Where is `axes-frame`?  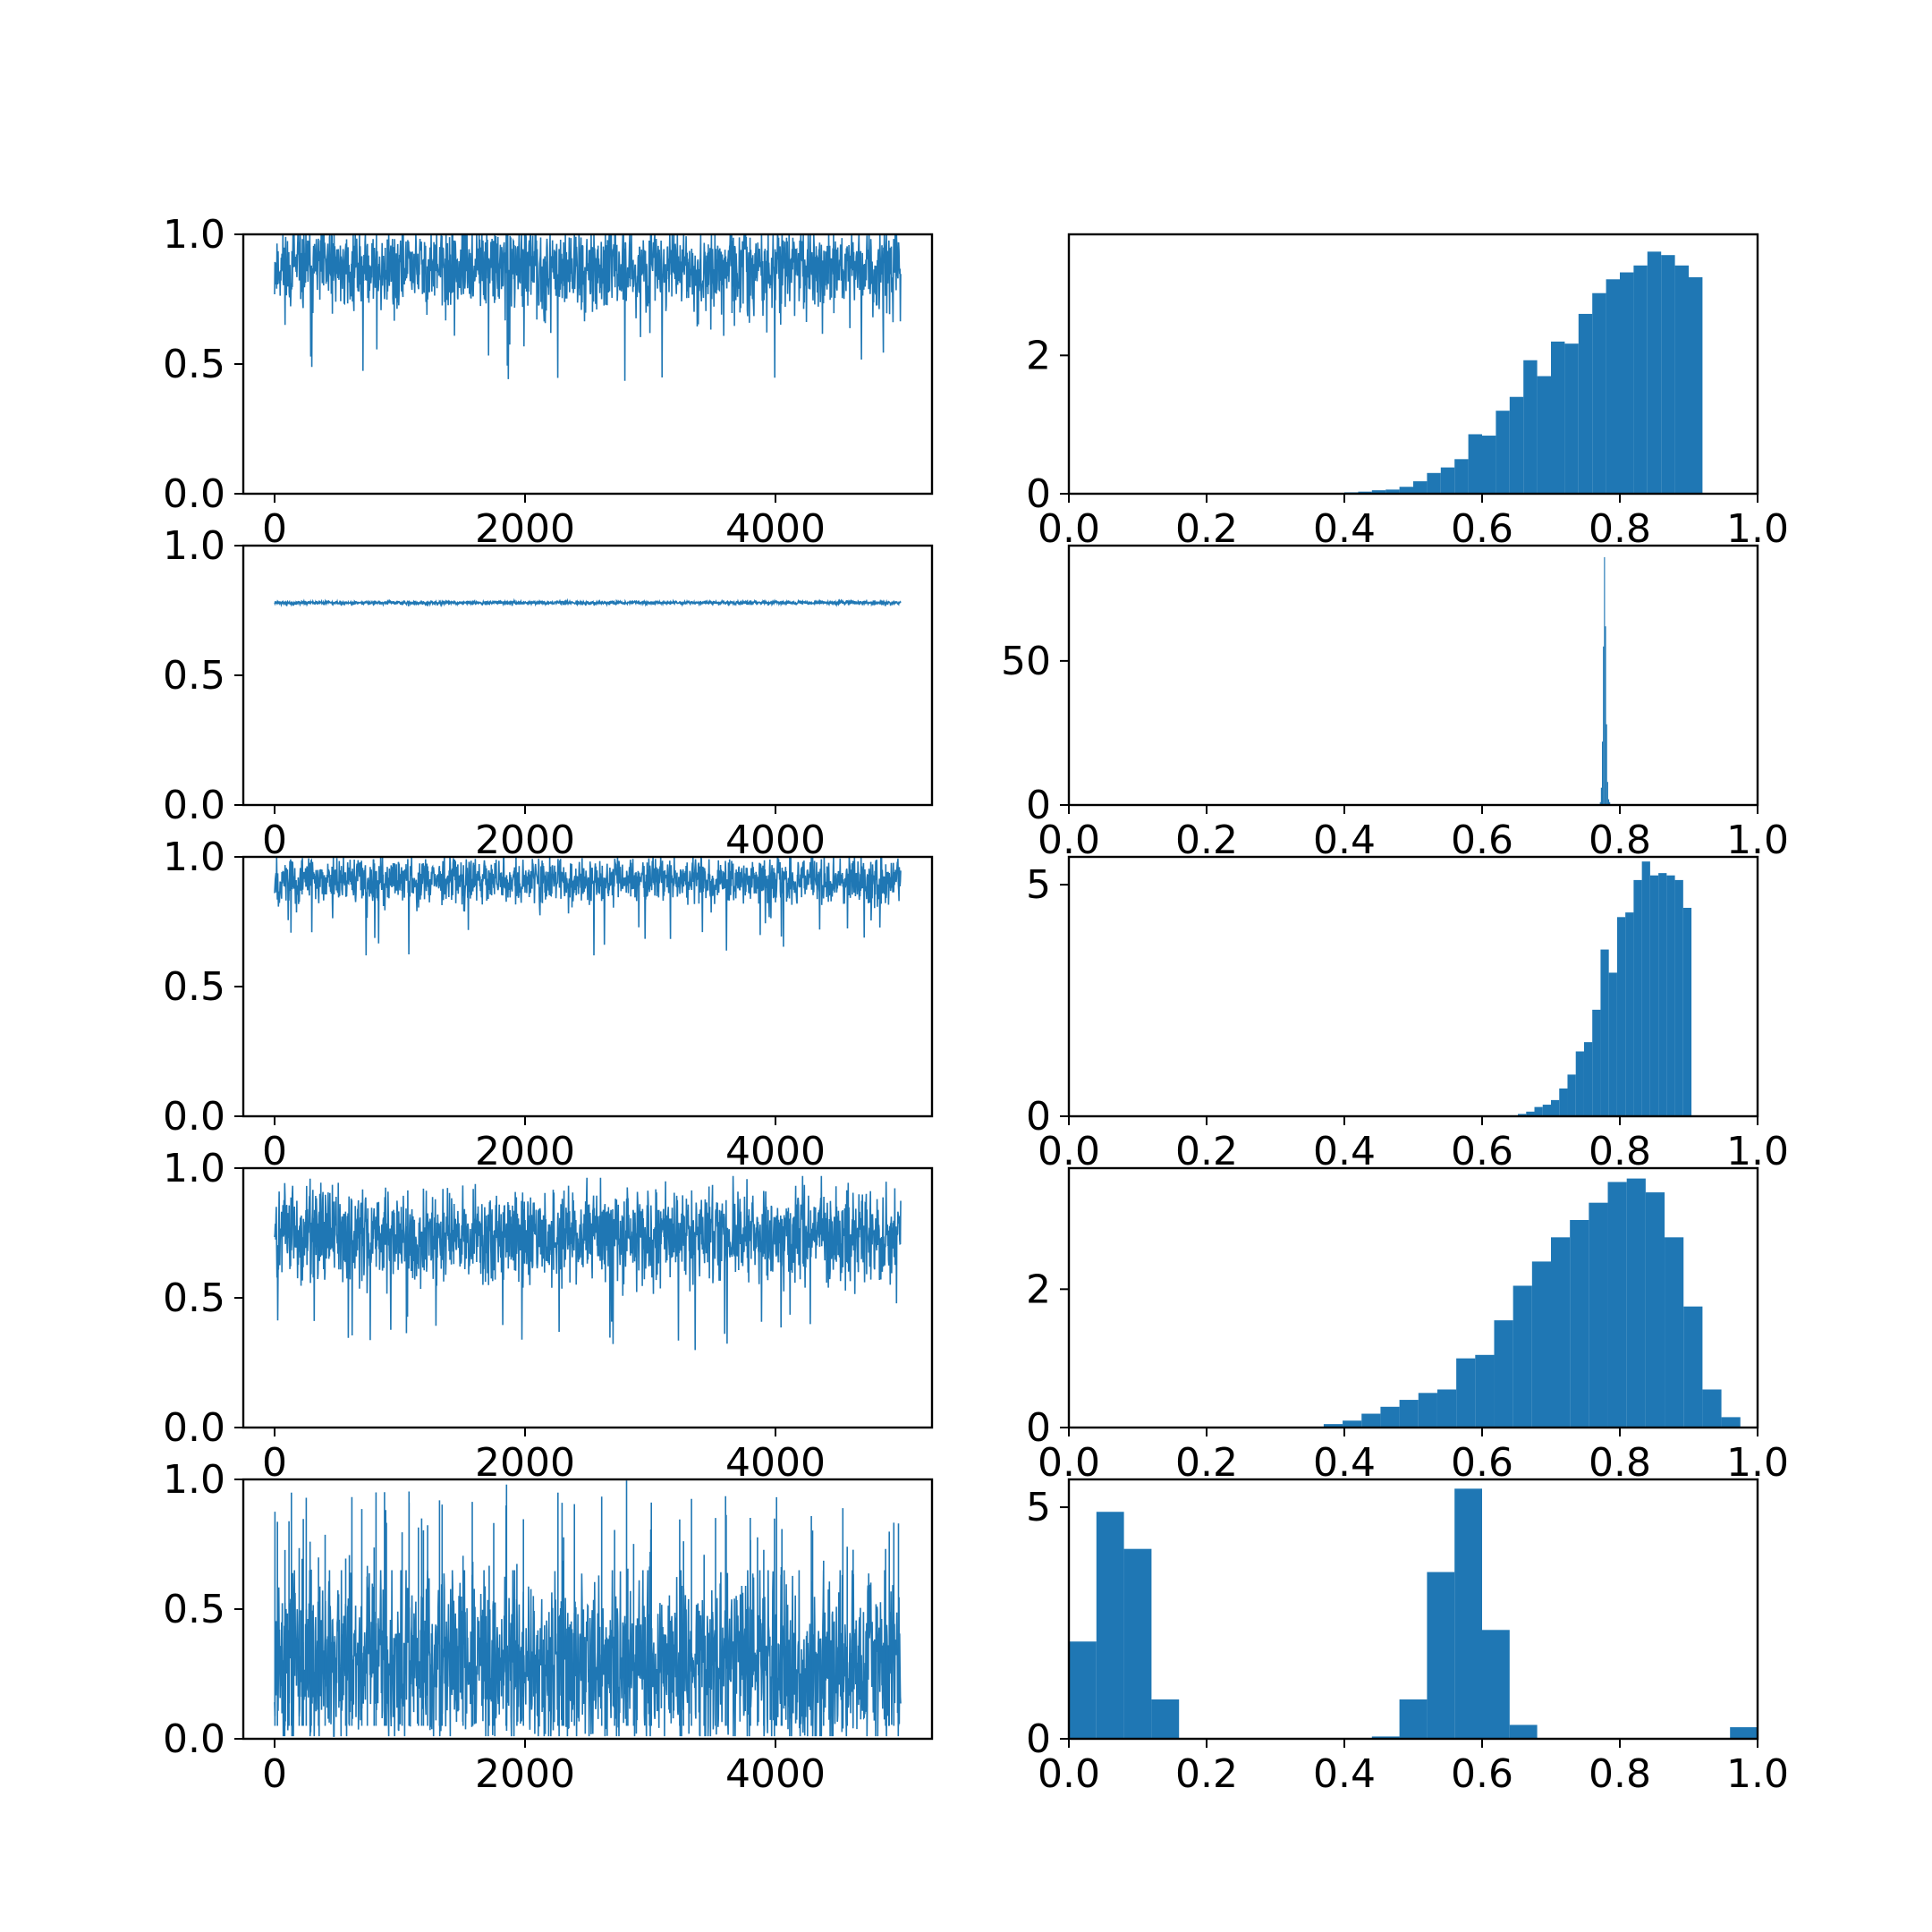
axes-frame is located at coordinates (1413, 675).